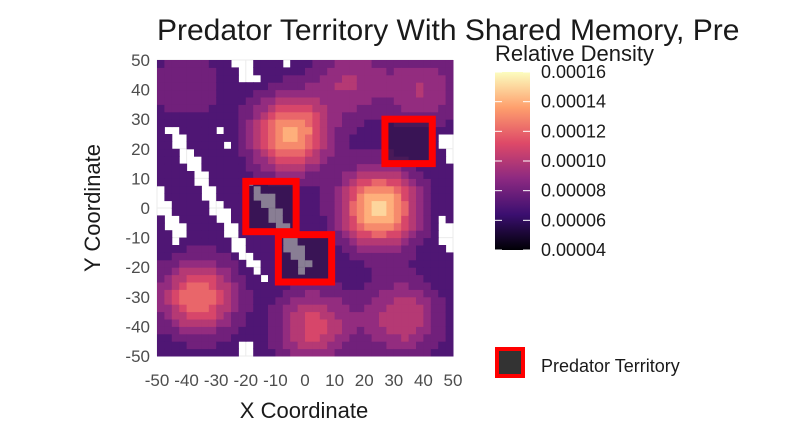  I want to click on legend-label: Predator Territory, so click(610, 366).